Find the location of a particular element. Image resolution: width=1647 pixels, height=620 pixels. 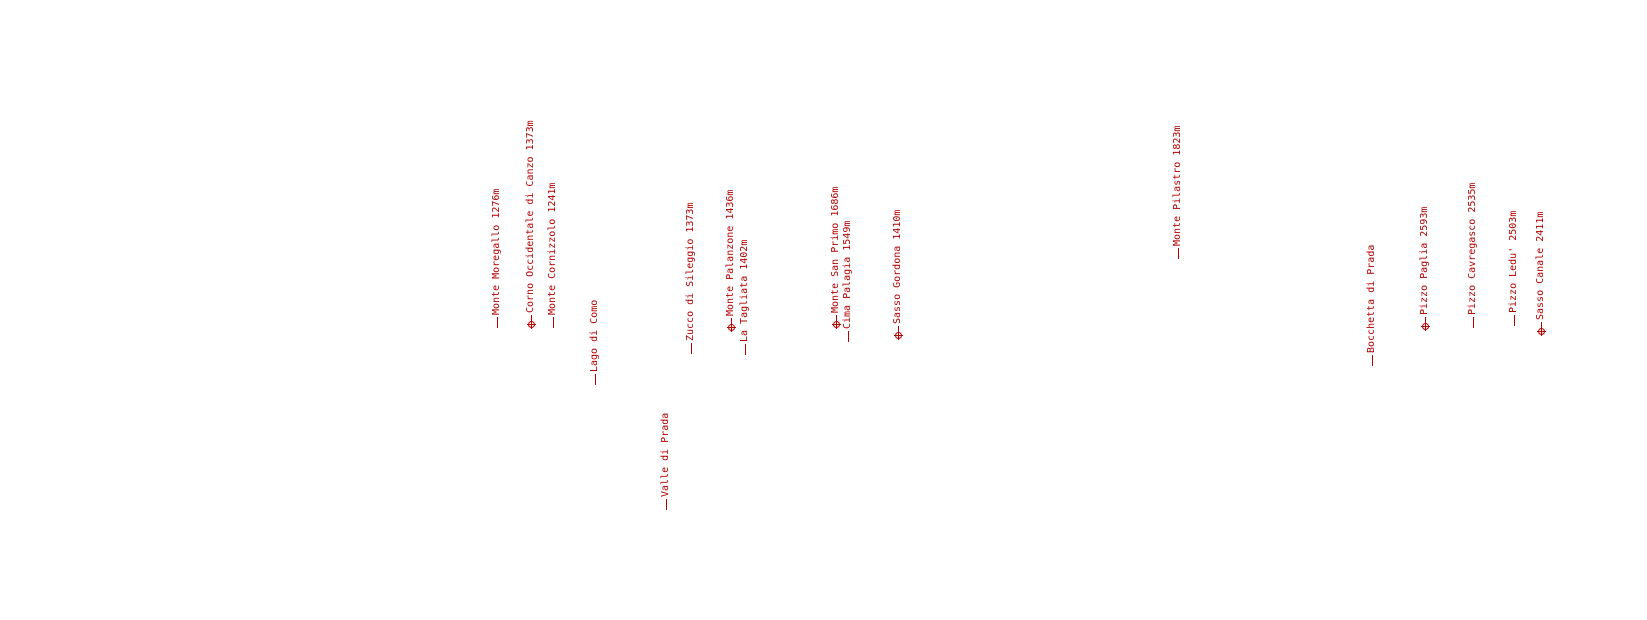

peak-name: Monte Cornizzolo 1241m is located at coordinates (552, 248).